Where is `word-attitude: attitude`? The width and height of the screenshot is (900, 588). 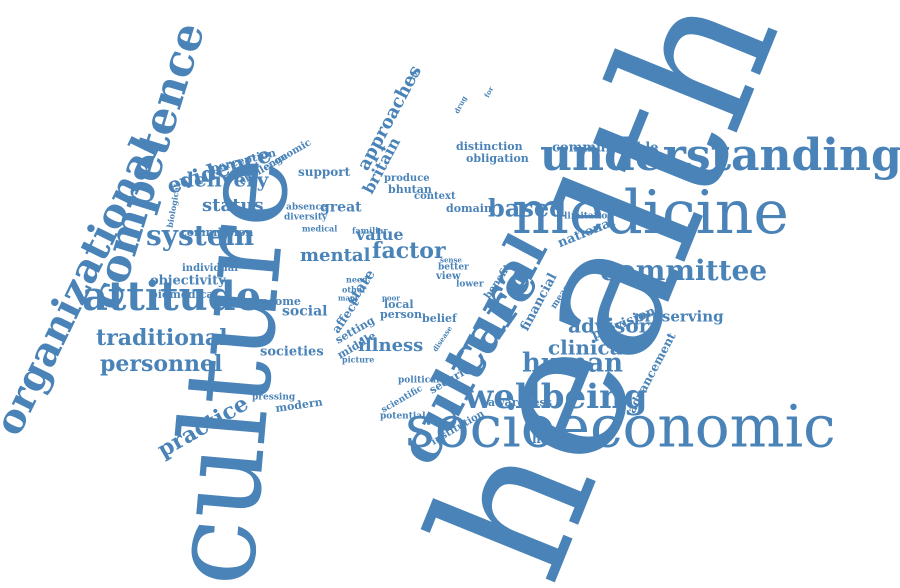 word-attitude: attitude is located at coordinates (172, 297).